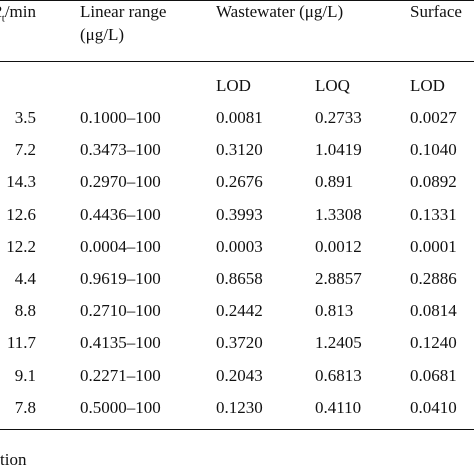 This screenshot has width=474, height=474. Describe the element at coordinates (120, 407) in the screenshot. I see `cell-linear-range: 0.5000–100` at that location.